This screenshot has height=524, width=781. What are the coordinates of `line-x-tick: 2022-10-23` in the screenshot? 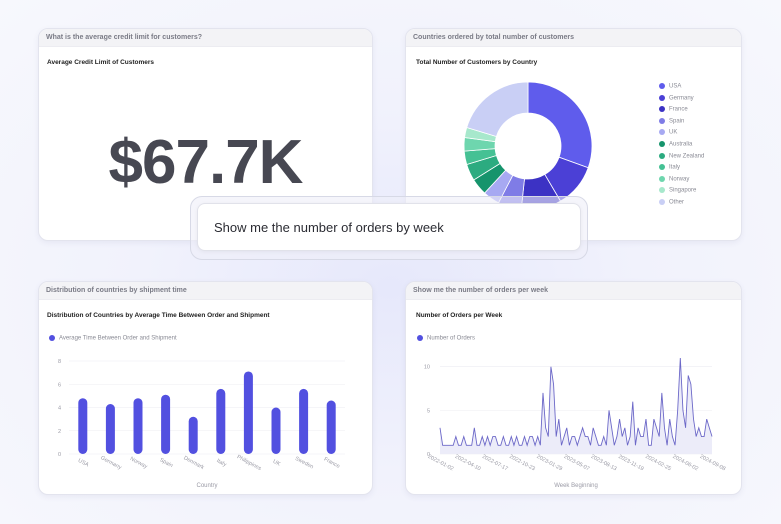 It's located at (522, 463).